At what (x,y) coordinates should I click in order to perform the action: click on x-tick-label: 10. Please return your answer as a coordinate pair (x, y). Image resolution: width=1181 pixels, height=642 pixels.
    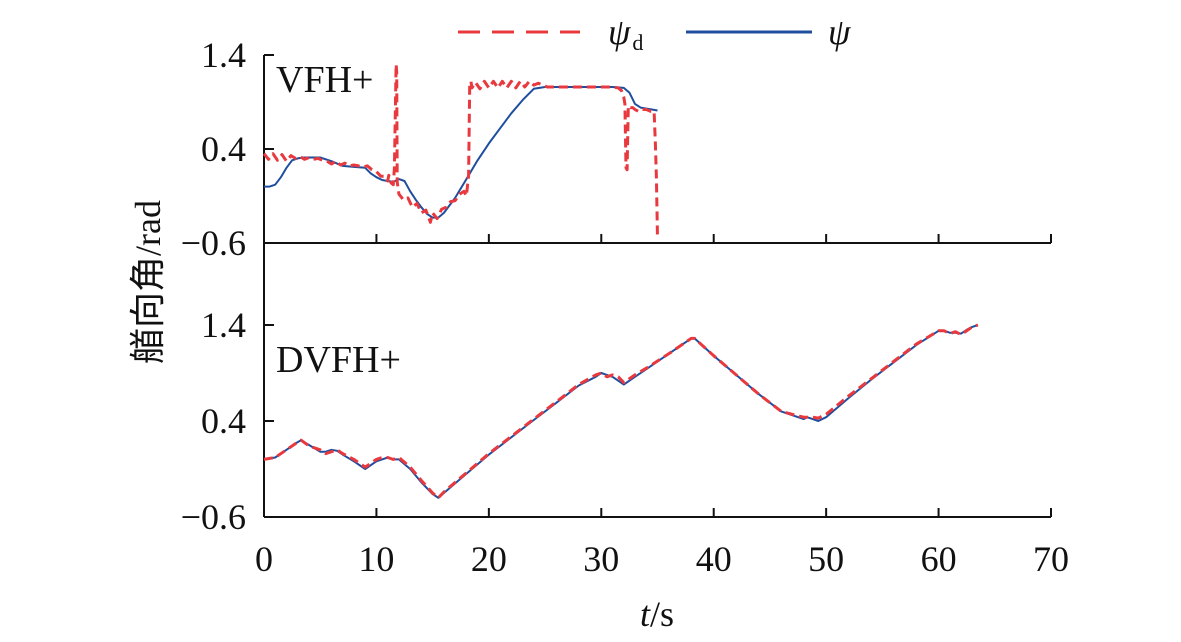
    Looking at the image, I should click on (376, 559).